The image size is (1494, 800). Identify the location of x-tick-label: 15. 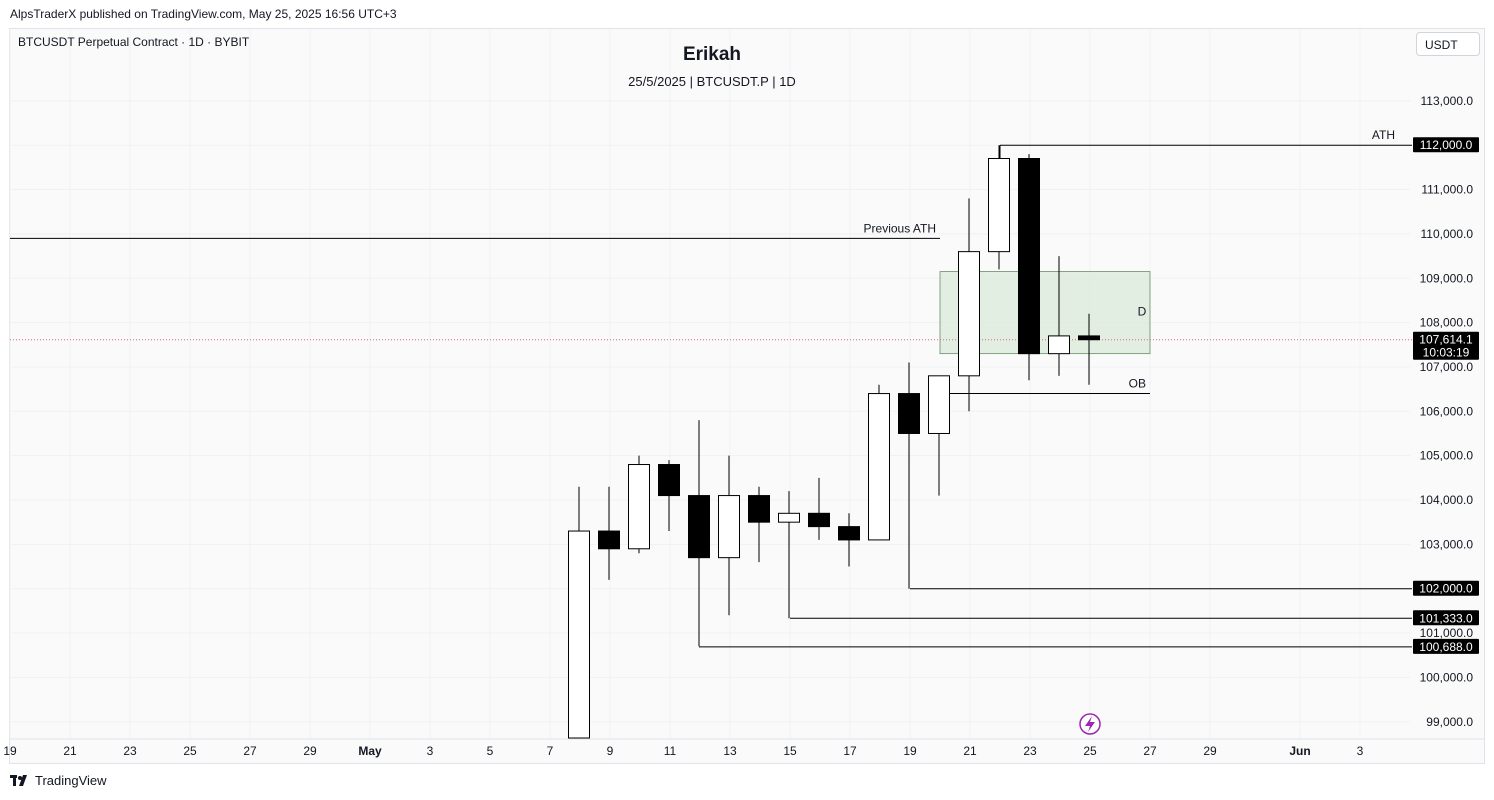
(790, 751).